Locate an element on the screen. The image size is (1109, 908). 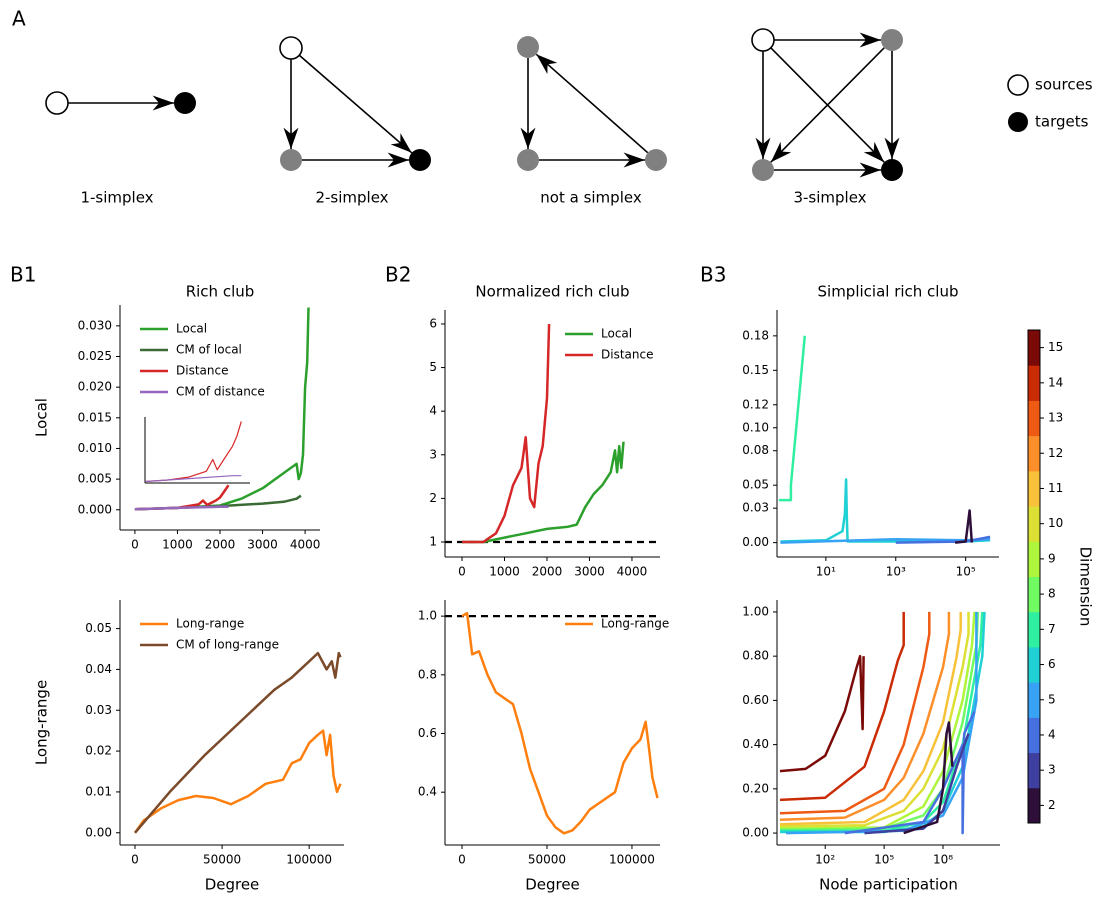
chart-title: Normalized rich club is located at coordinates (552, 292).